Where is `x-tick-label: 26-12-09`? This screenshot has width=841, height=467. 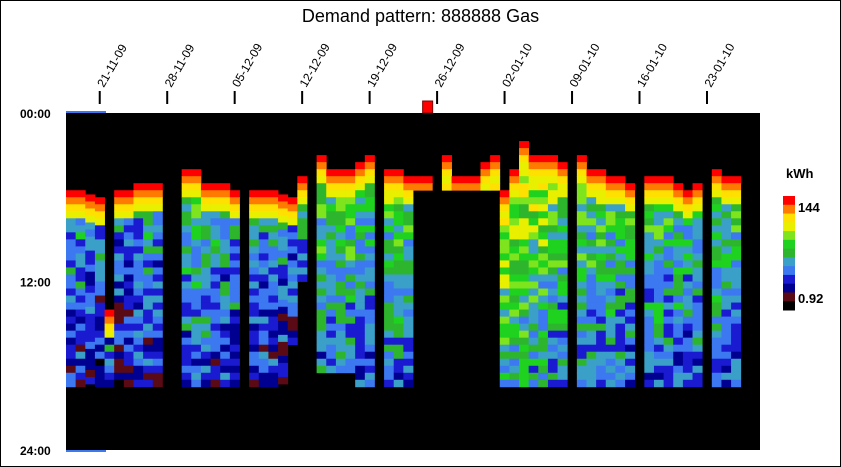
x-tick-label: 26-12-09 is located at coordinates (450, 65).